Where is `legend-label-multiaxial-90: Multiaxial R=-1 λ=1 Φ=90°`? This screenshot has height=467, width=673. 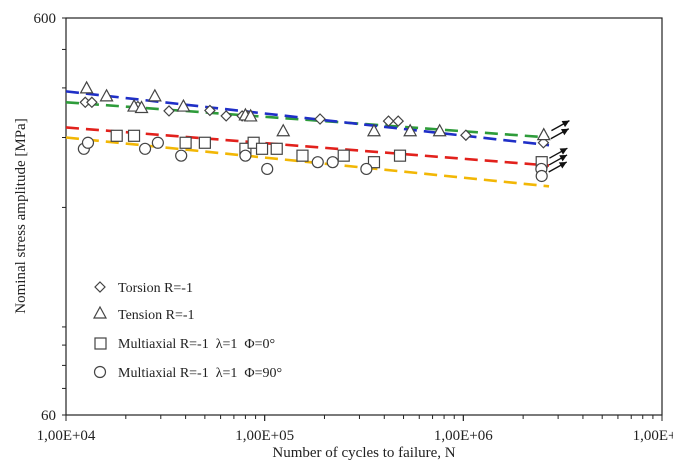
legend-label-multiaxial-90: Multiaxial R=-1 λ=1 Φ=90° is located at coordinates (200, 373).